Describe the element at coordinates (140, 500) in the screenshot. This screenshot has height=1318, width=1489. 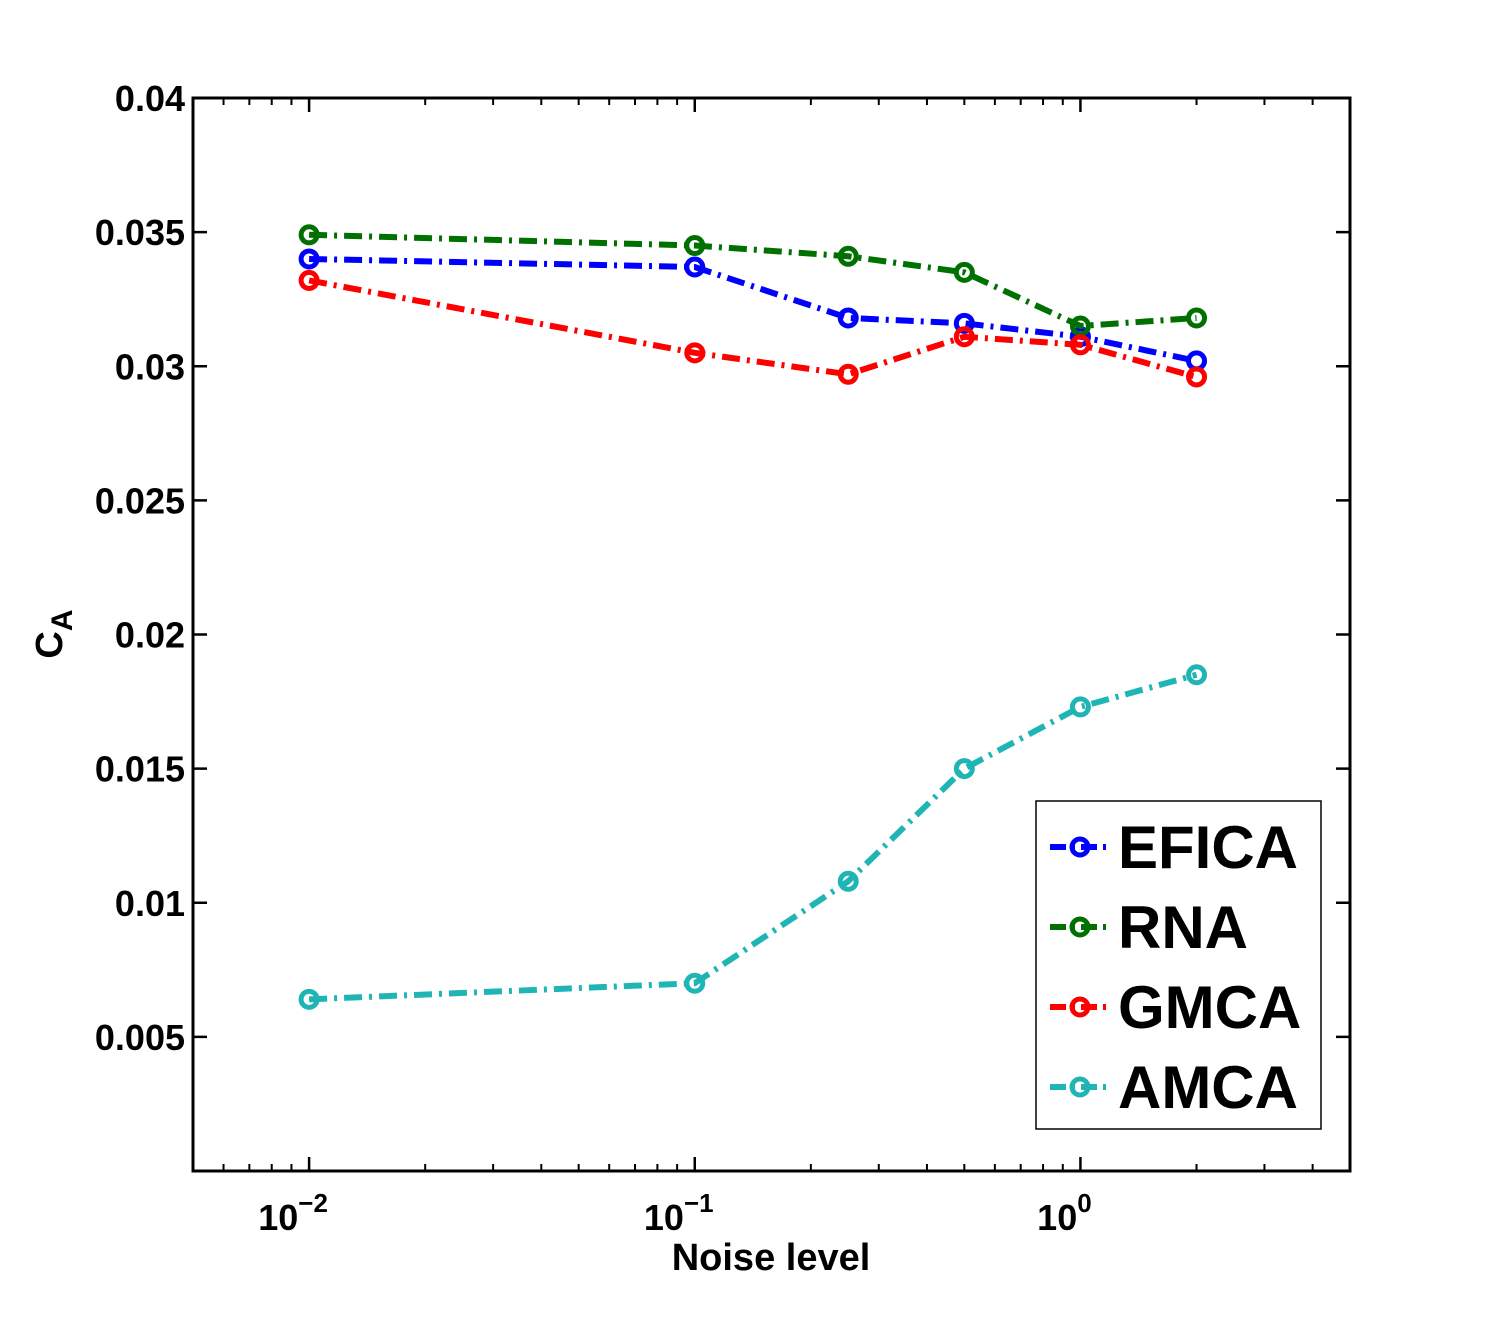
I see `y-tick-label: 0.025` at that location.